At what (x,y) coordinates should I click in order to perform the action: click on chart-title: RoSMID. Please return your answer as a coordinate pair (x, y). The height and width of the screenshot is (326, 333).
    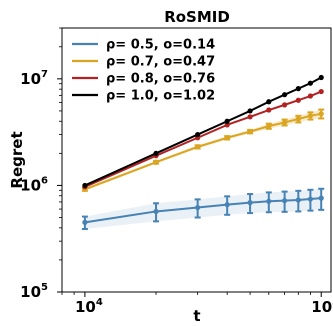
    Looking at the image, I should click on (197, 17).